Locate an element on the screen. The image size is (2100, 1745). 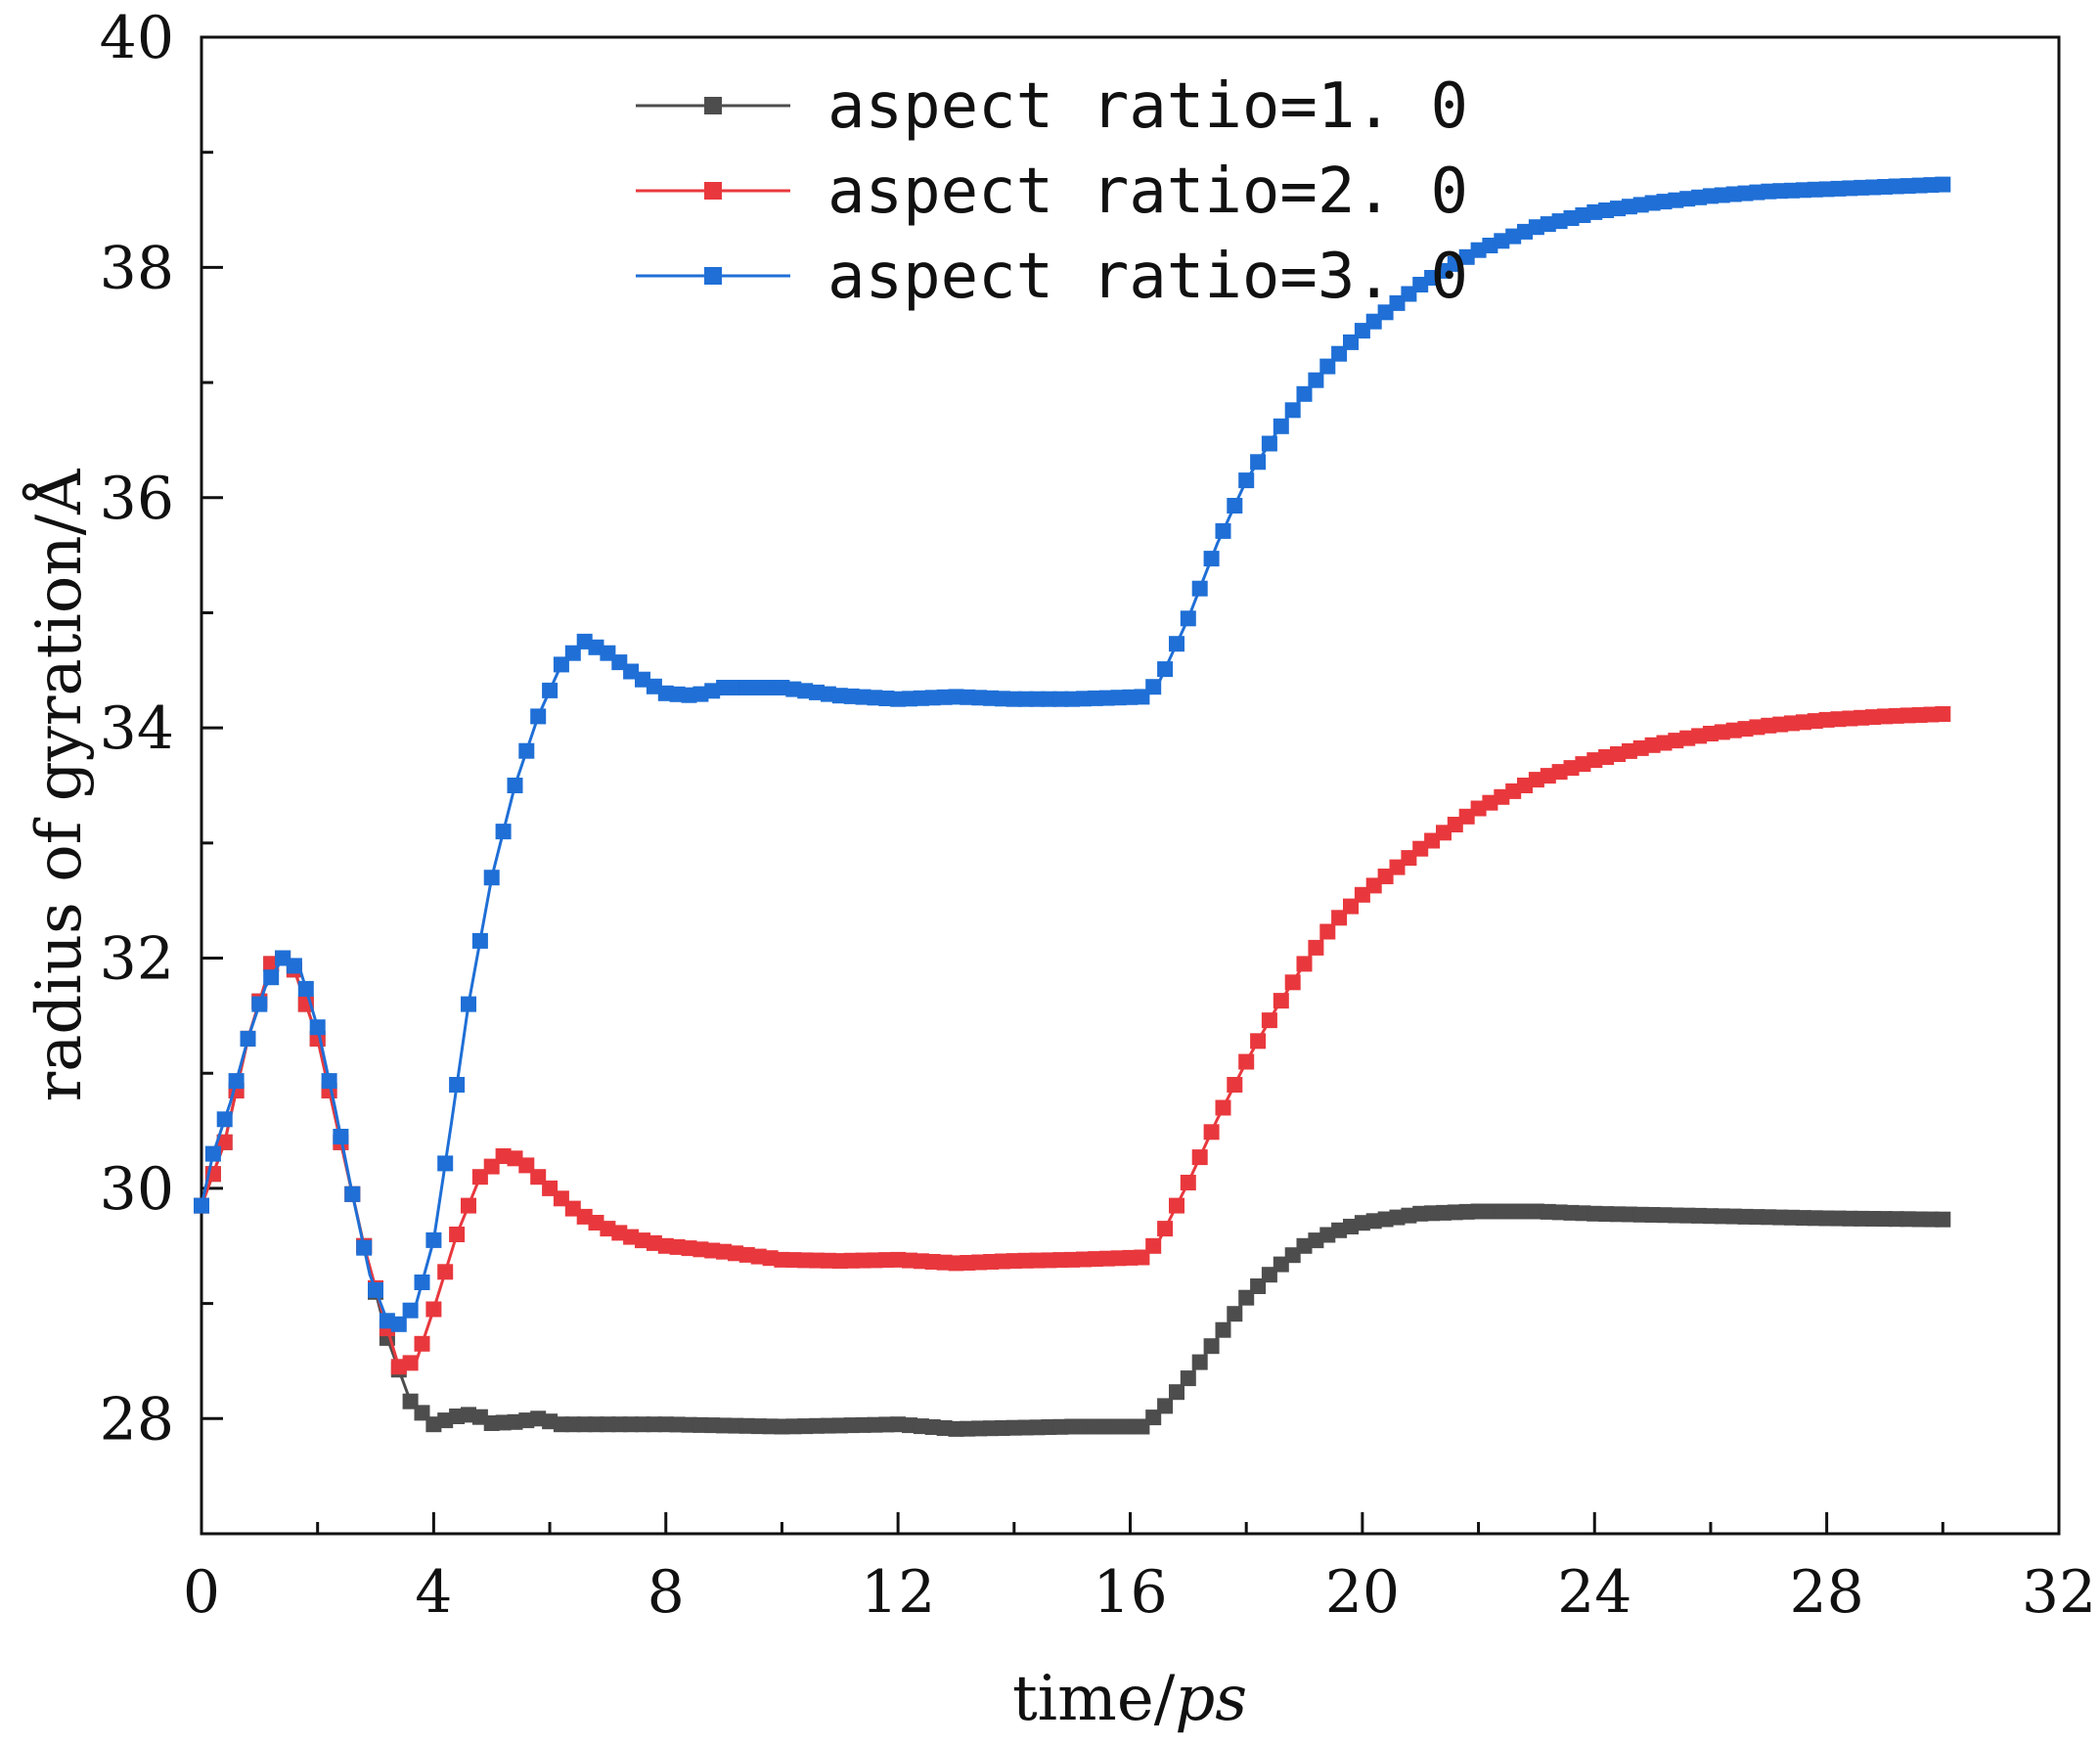
y-axis-title: radius of gyration/Å is located at coordinates (59, 786).